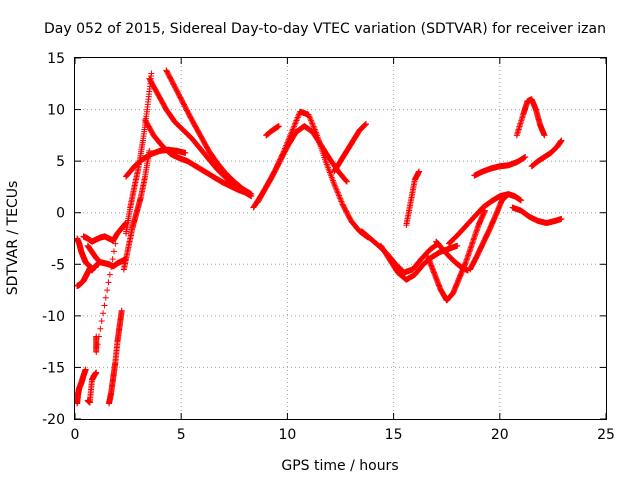  What do you see at coordinates (394, 435) in the screenshot?
I see `x-tick-label: 15` at bounding box center [394, 435].